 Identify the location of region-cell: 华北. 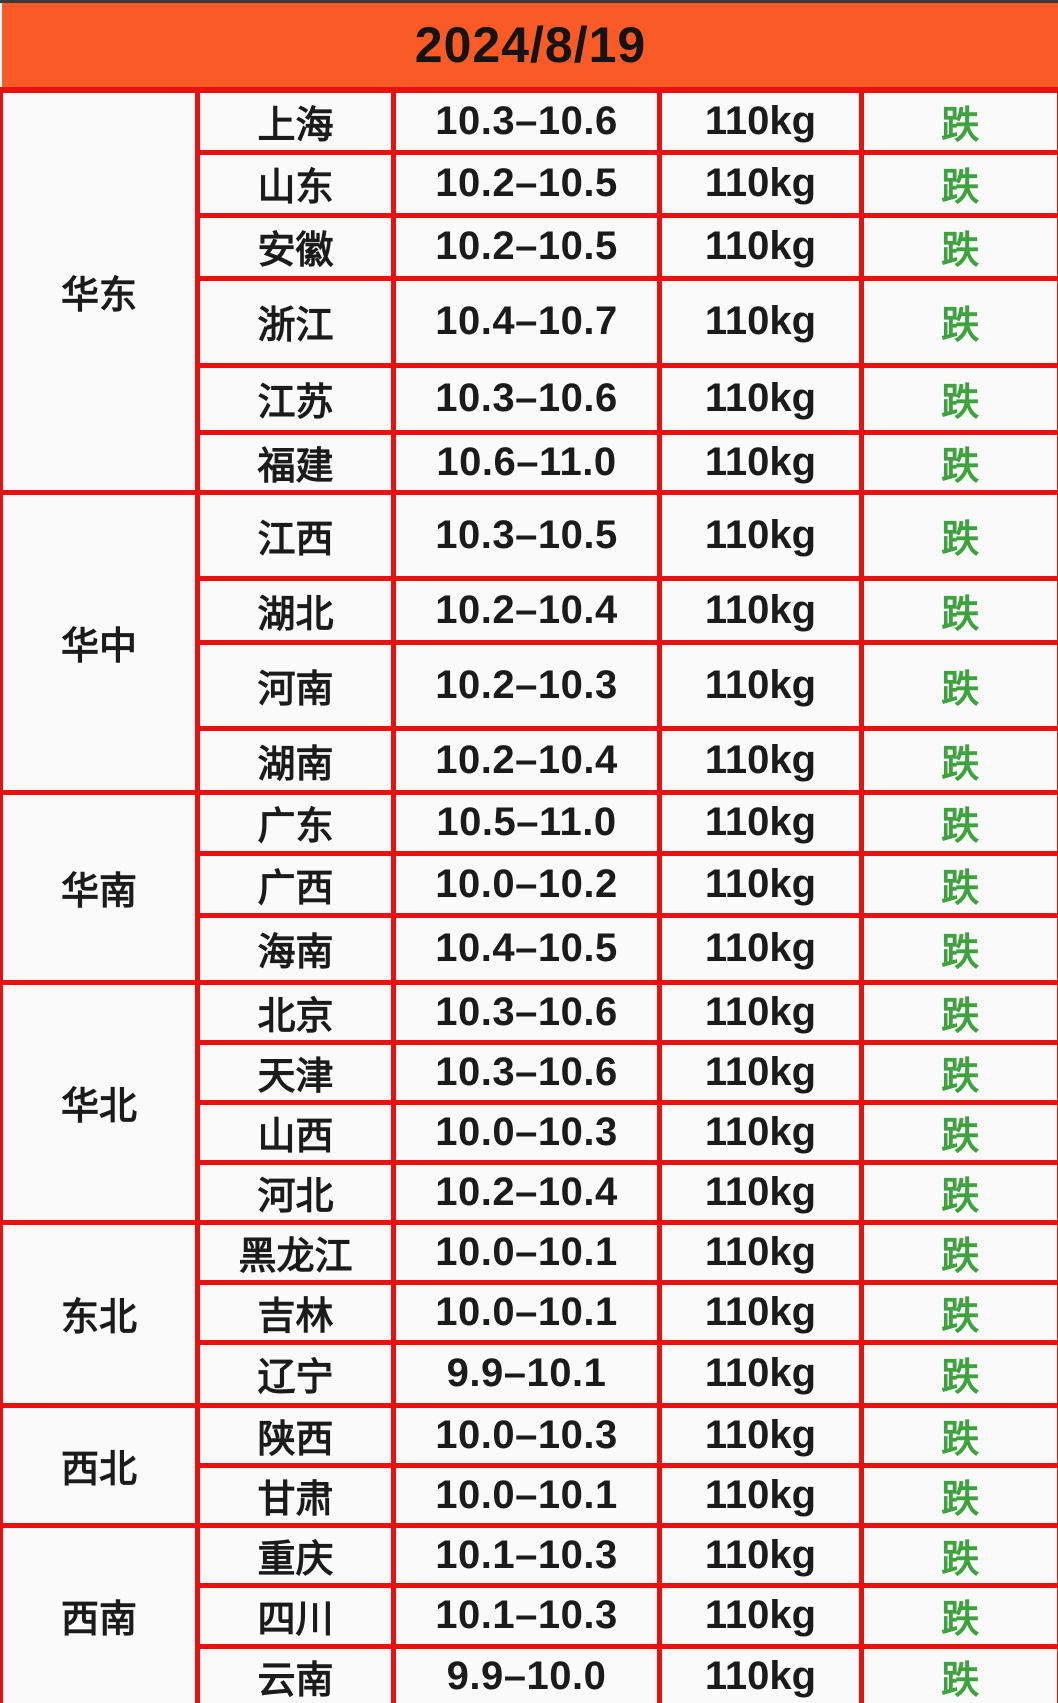
(100, 1102).